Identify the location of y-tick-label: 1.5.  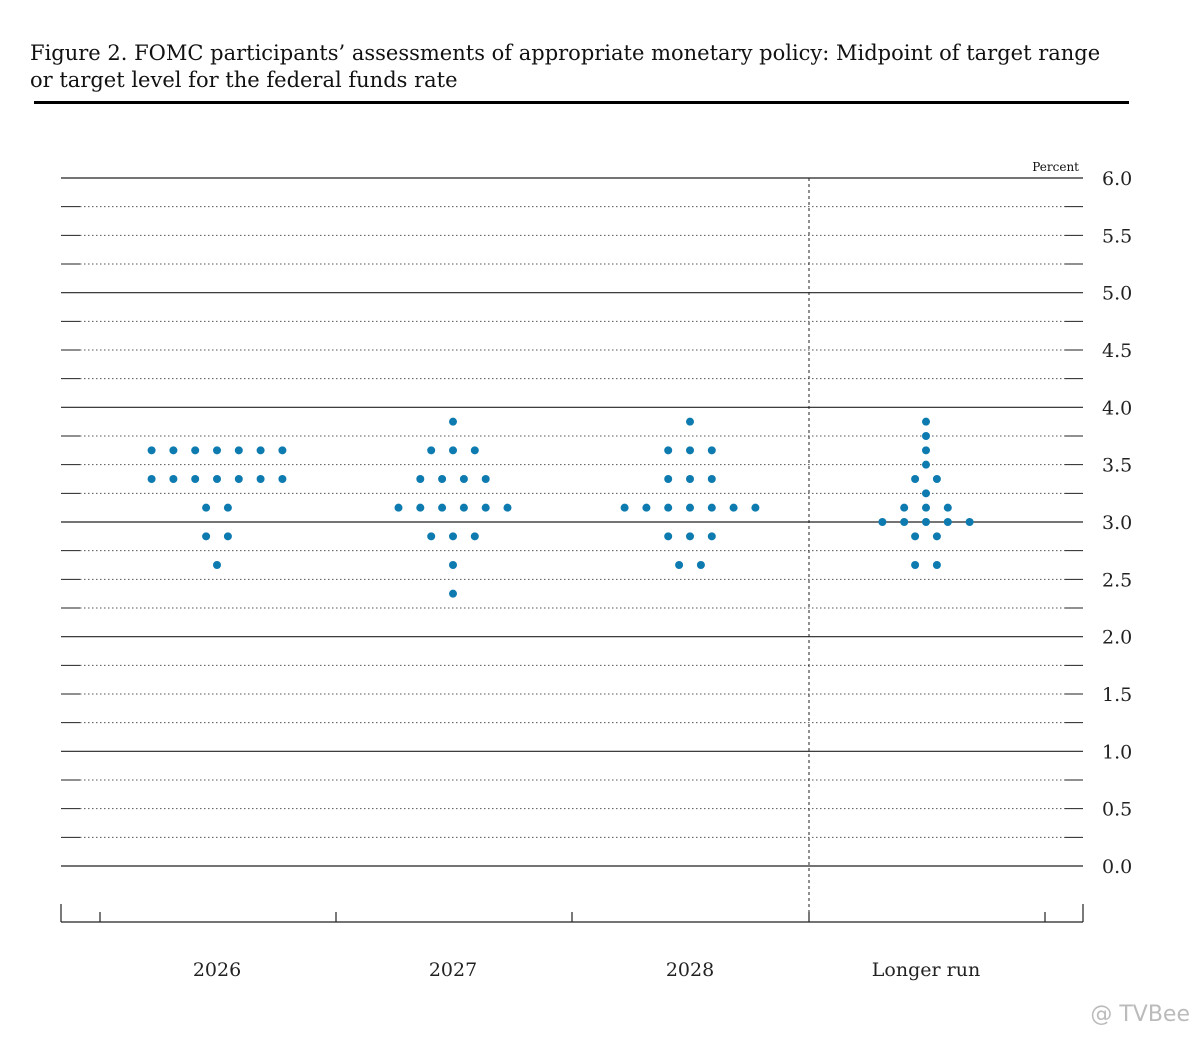
(1117, 695).